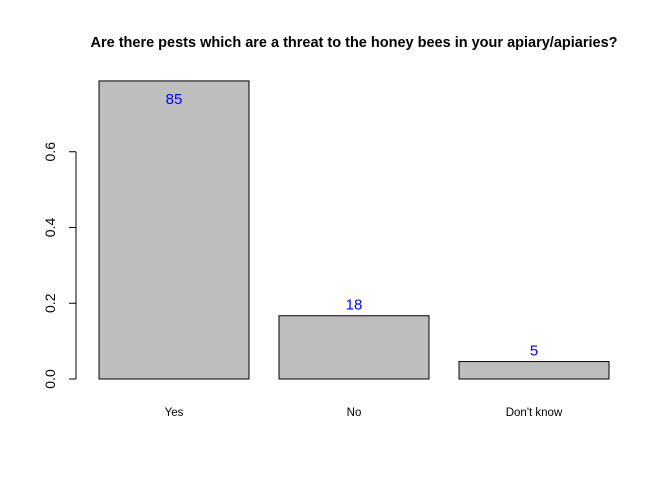  What do you see at coordinates (534, 413) in the screenshot?
I see `x-category-label: Don't know` at bounding box center [534, 413].